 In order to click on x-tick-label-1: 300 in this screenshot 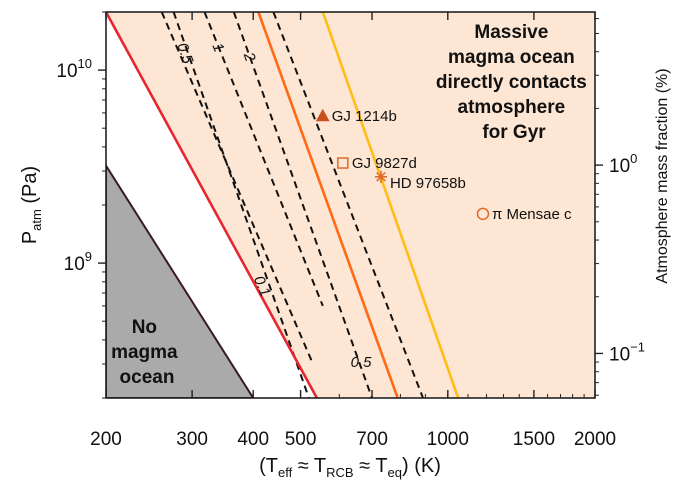, I will do `click(192, 439)`.